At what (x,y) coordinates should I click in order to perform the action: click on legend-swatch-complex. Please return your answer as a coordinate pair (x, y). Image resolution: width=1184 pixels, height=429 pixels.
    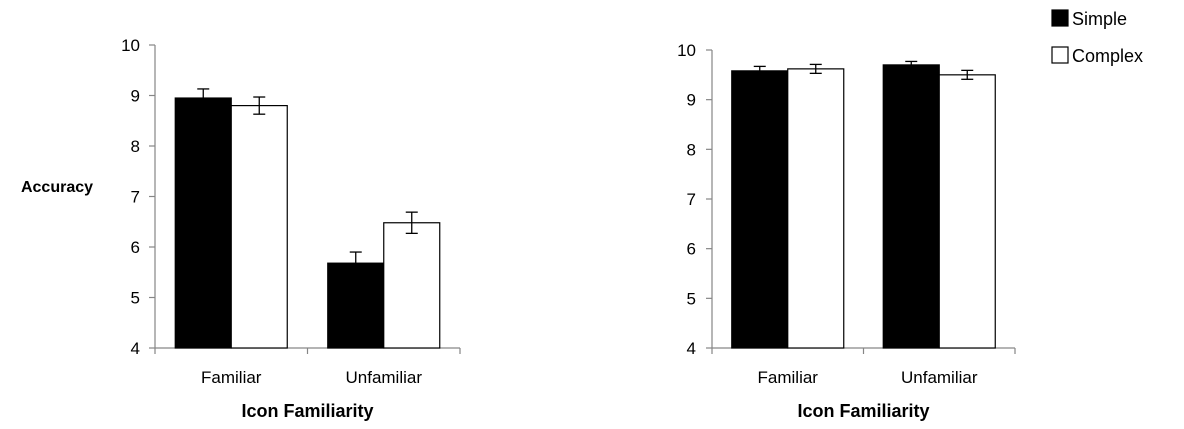
    Looking at the image, I should click on (1060, 55).